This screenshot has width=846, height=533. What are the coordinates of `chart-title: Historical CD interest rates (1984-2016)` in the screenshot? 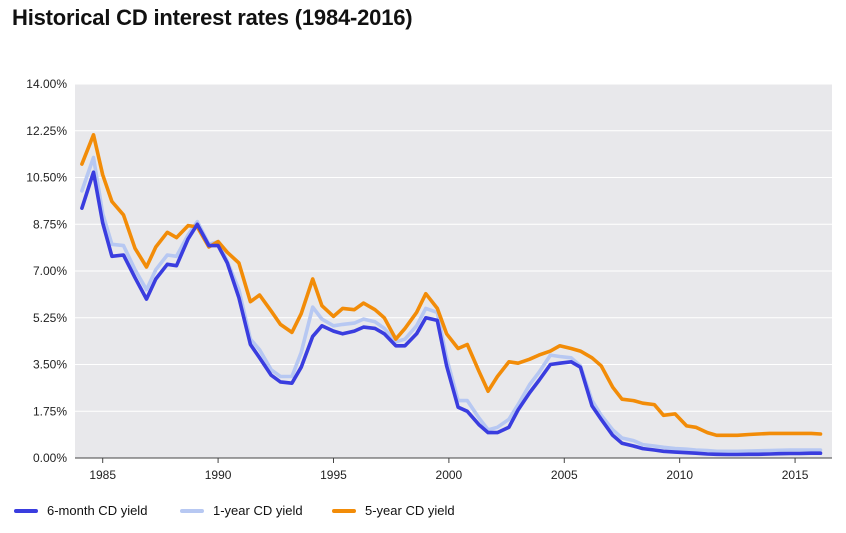 It's located at (212, 17).